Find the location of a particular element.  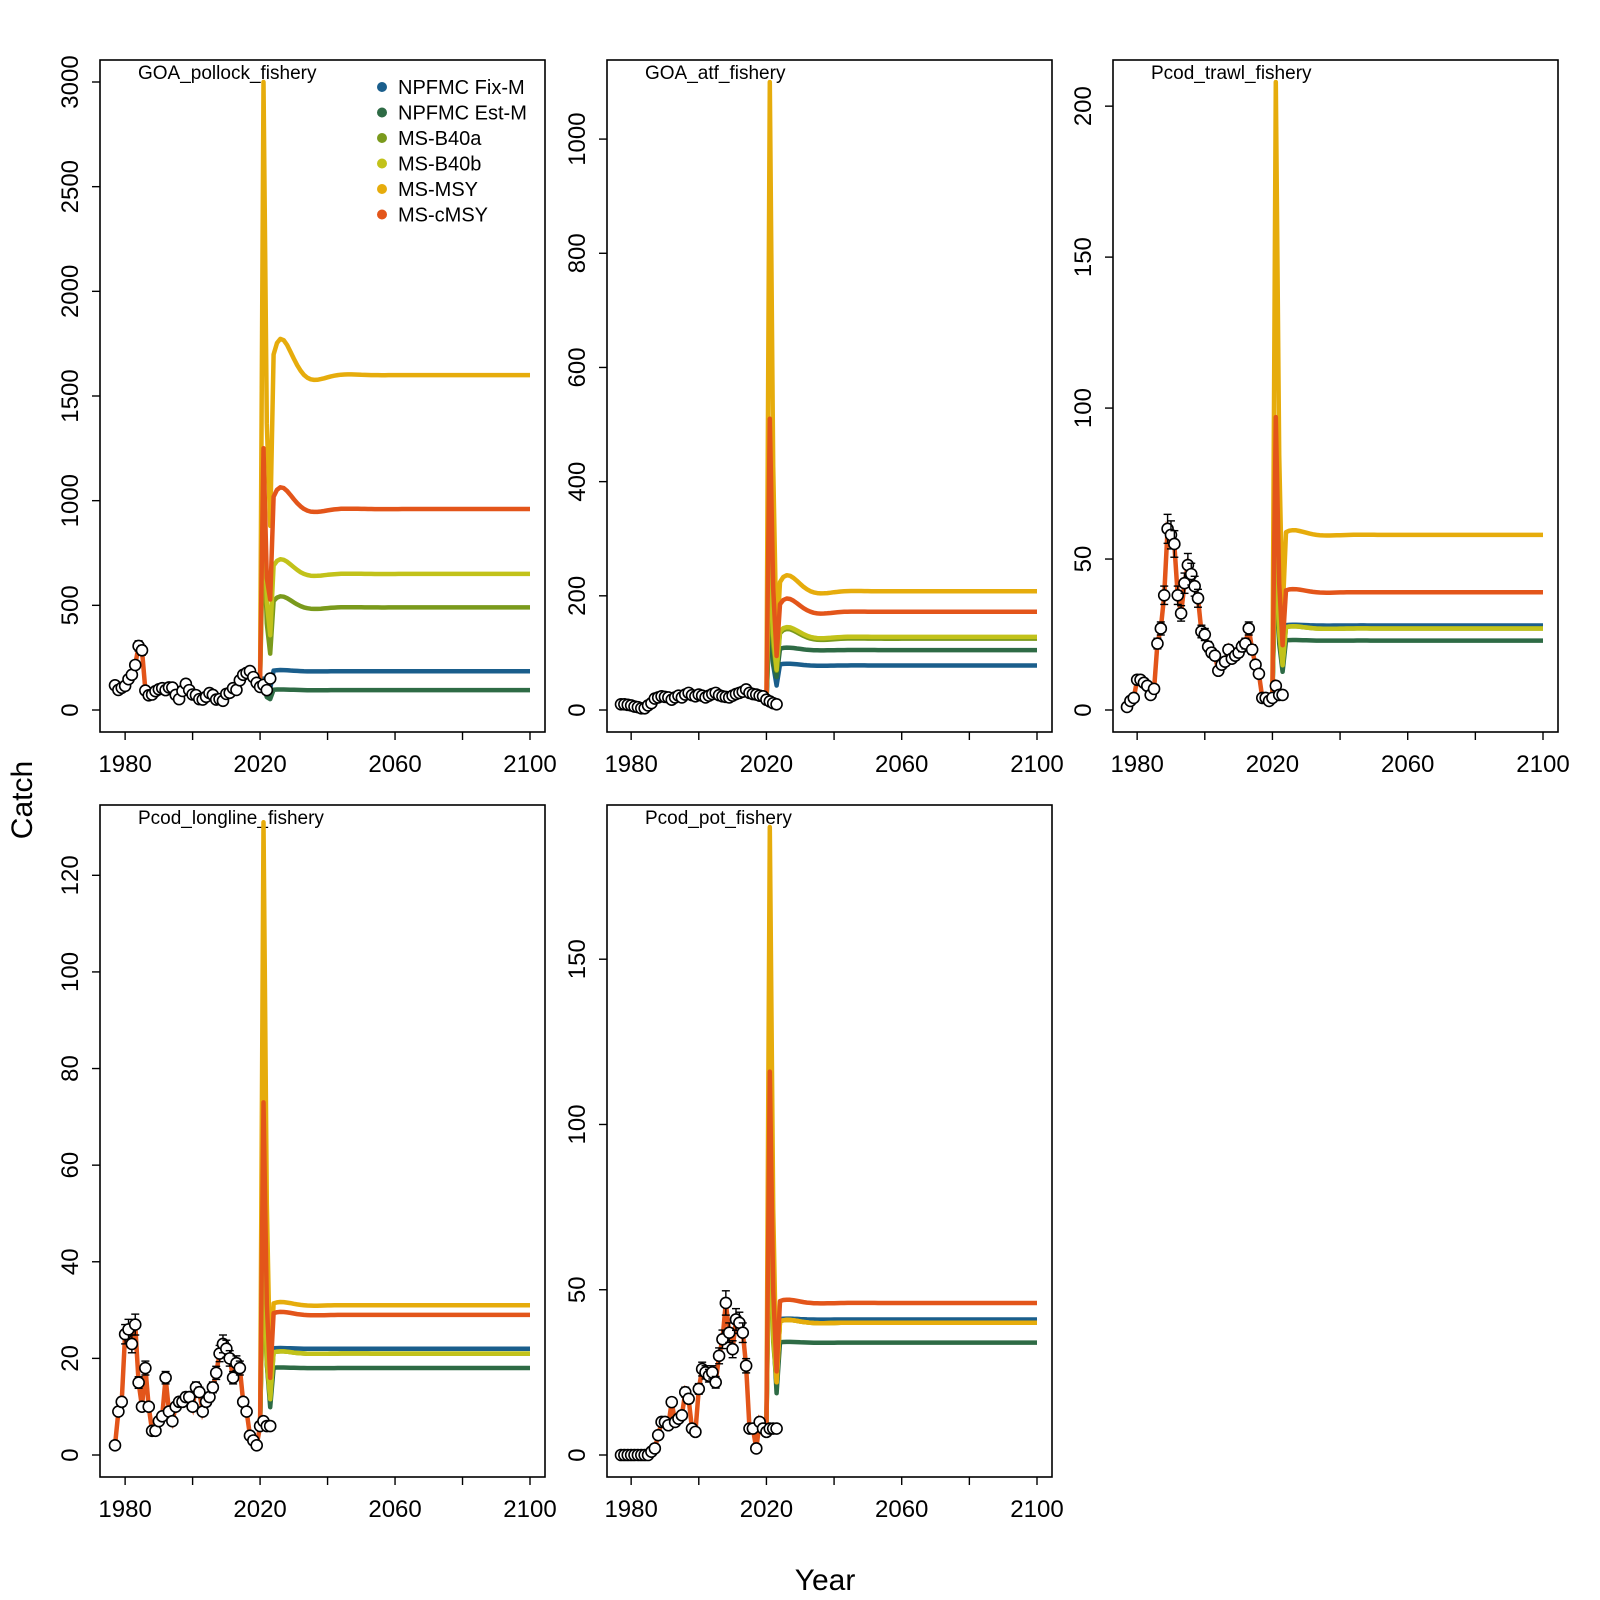

y-tick-label: 80 is located at coordinates (70, 1068).